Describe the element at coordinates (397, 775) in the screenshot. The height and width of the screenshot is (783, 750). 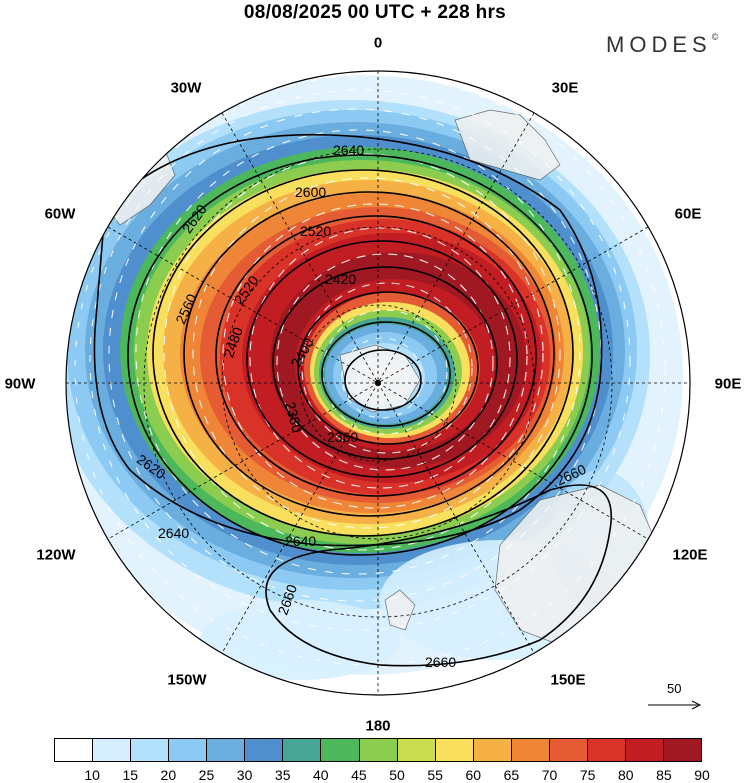
I see `colorbar-tick-label: 50` at that location.